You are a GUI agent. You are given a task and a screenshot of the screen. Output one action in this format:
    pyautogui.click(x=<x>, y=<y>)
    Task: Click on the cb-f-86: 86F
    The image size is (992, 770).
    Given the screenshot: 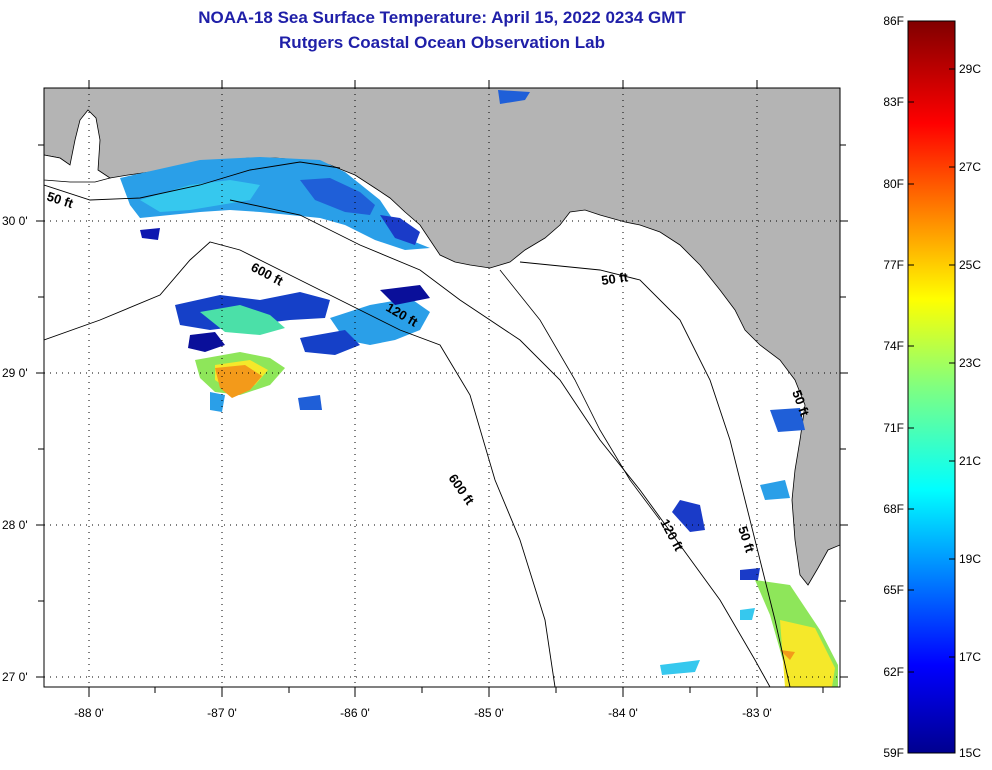 What is the action you would take?
    pyautogui.click(x=893, y=21)
    